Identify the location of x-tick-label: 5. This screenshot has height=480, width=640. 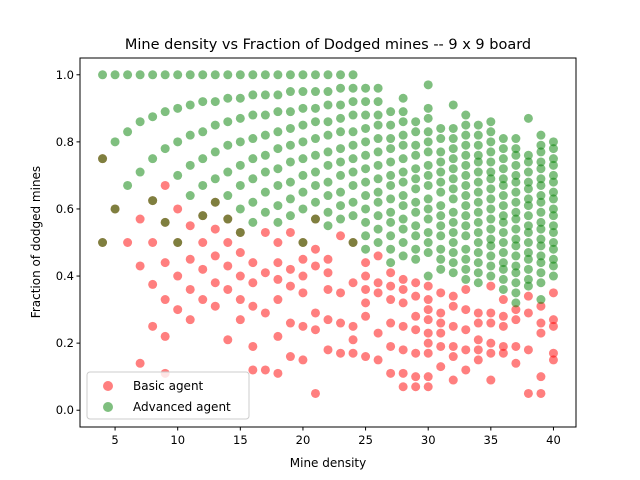
(114, 440).